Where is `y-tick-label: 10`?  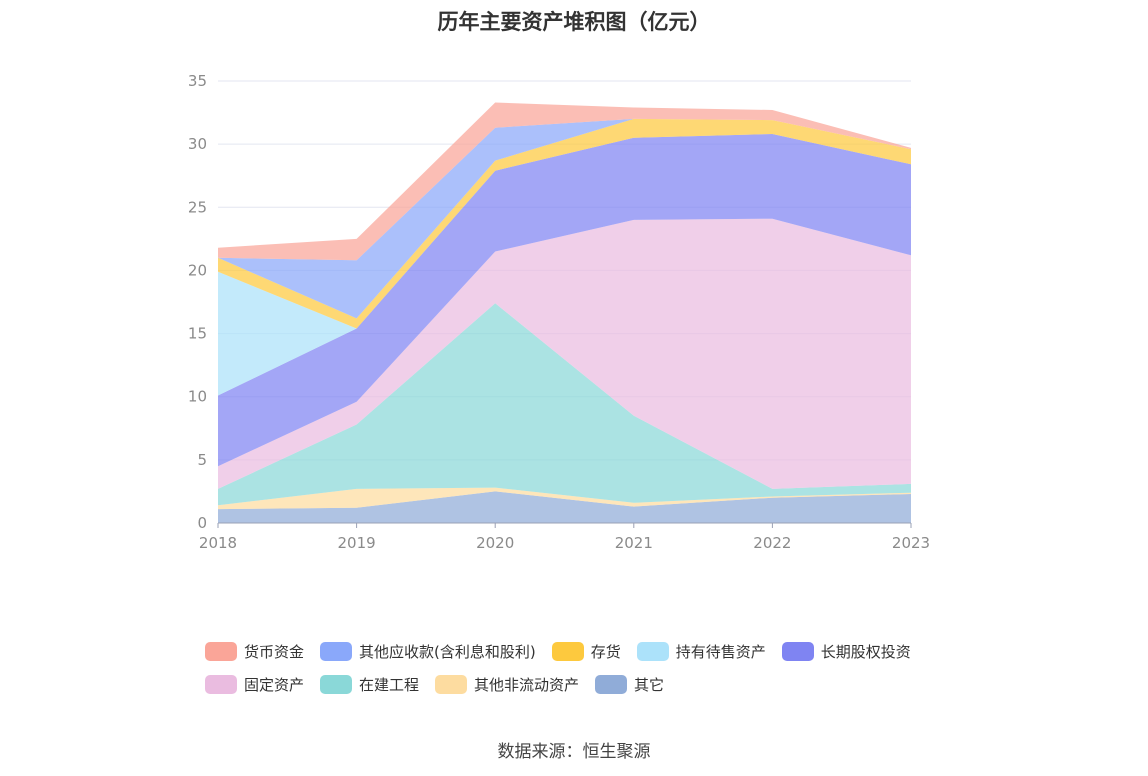 y-tick-label: 10 is located at coordinates (197, 397).